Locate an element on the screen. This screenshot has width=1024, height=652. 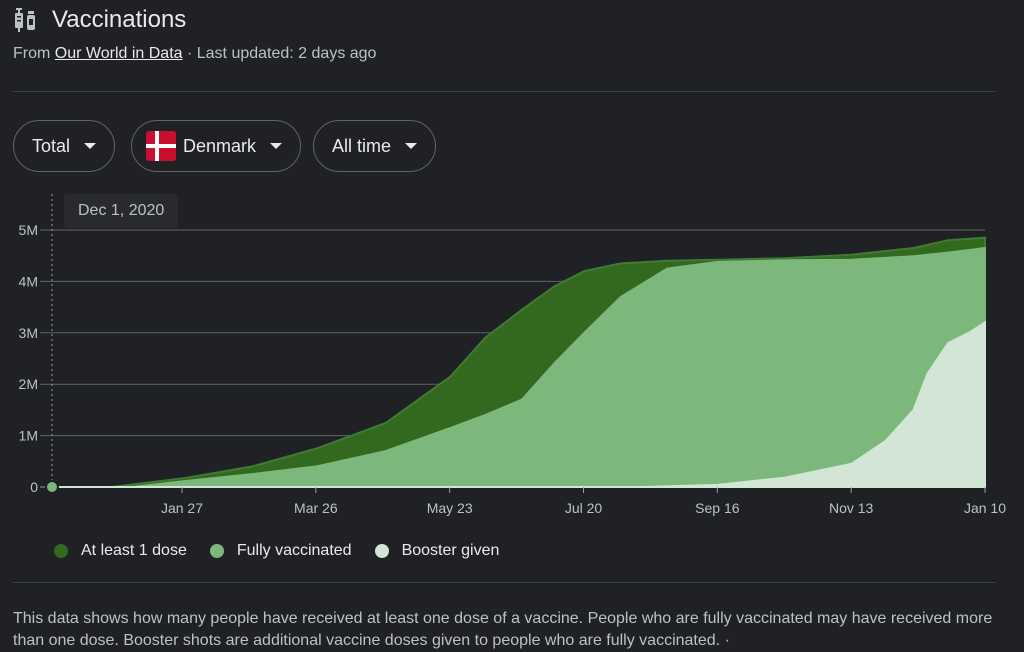
source-prefix: From is located at coordinates (32, 53).